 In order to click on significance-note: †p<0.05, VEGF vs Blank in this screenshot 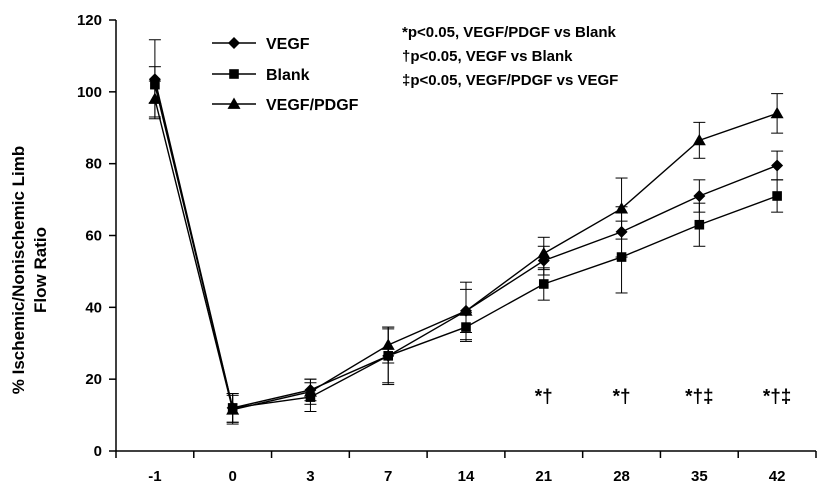, I will do `click(487, 56)`.